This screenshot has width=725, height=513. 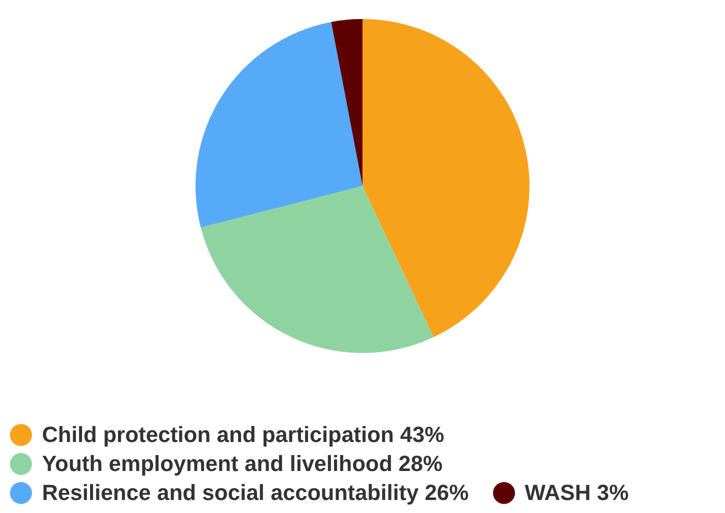 I want to click on legend-label: Child protection and participation 43%, so click(x=243, y=435).